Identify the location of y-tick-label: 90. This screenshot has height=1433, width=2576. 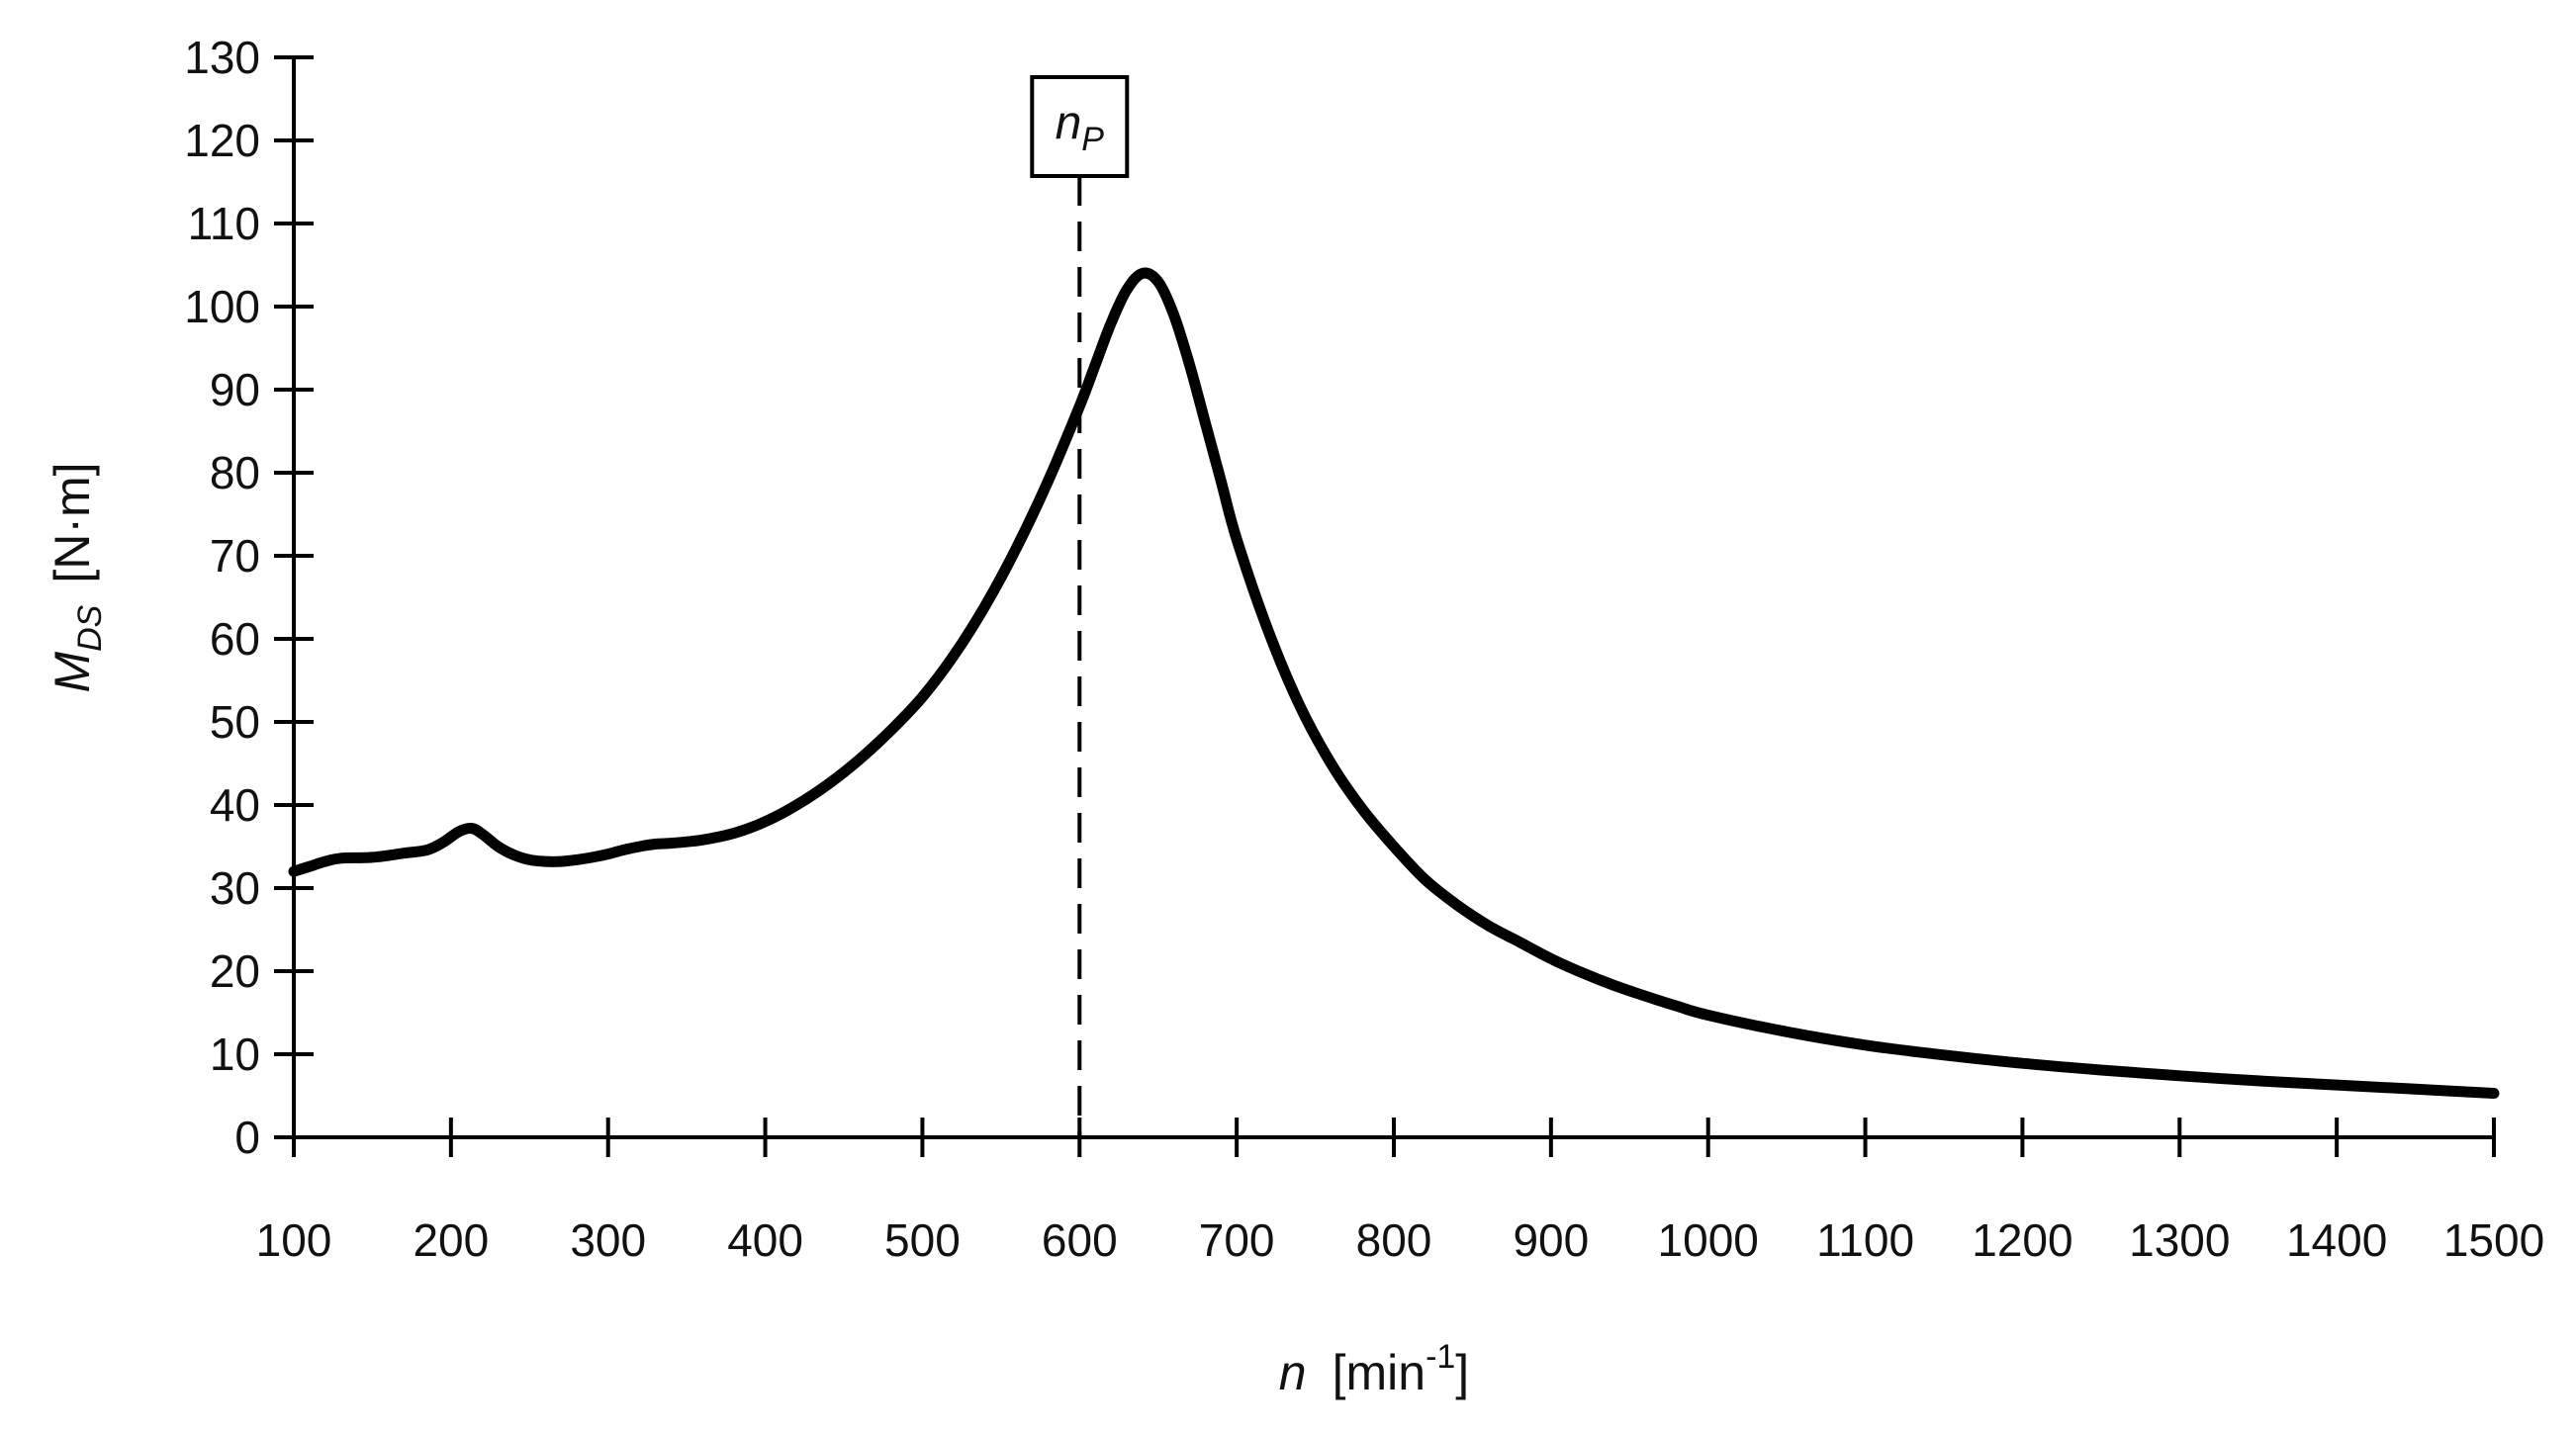
(235, 389).